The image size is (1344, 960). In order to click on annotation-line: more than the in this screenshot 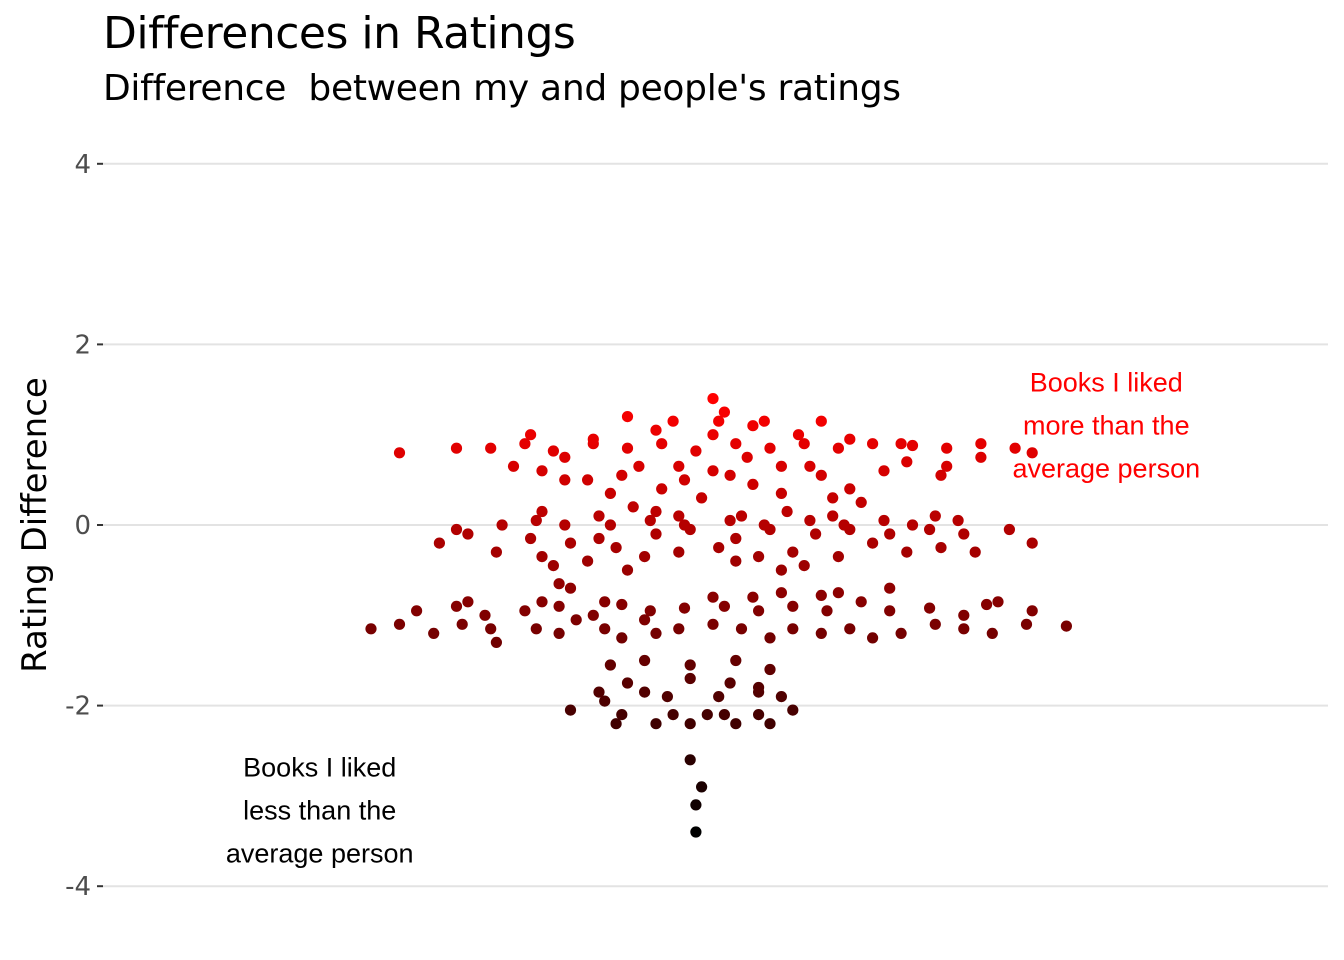, I will do `click(1106, 426)`.